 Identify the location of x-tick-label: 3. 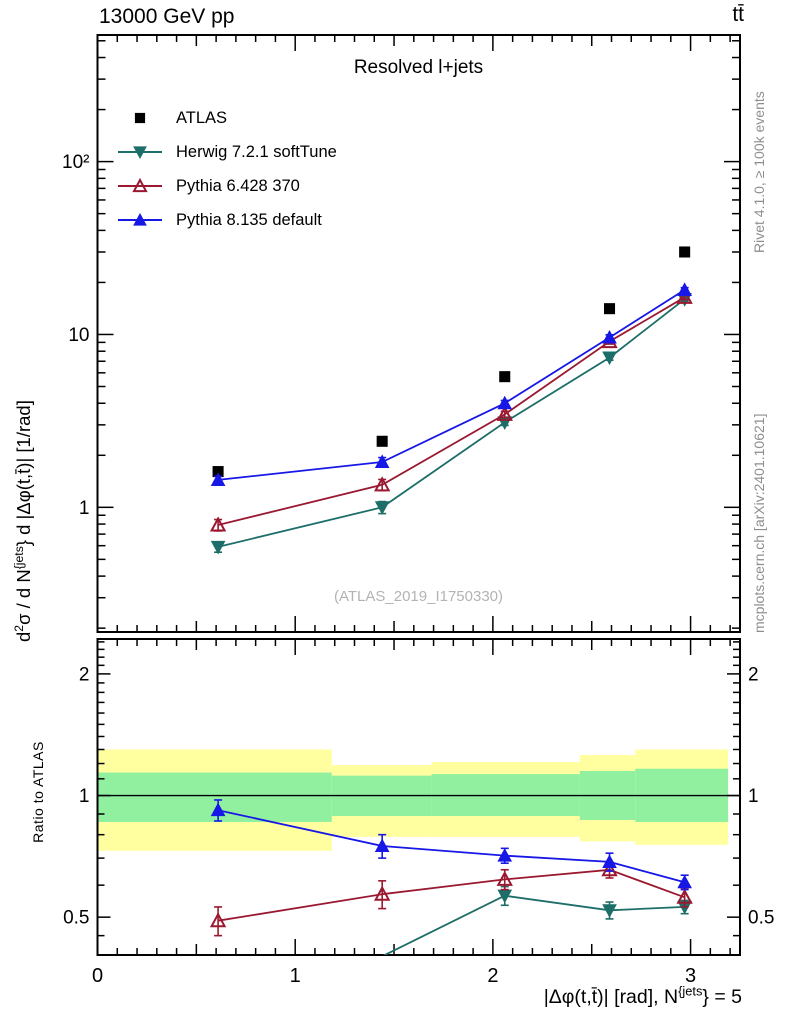
(690, 976).